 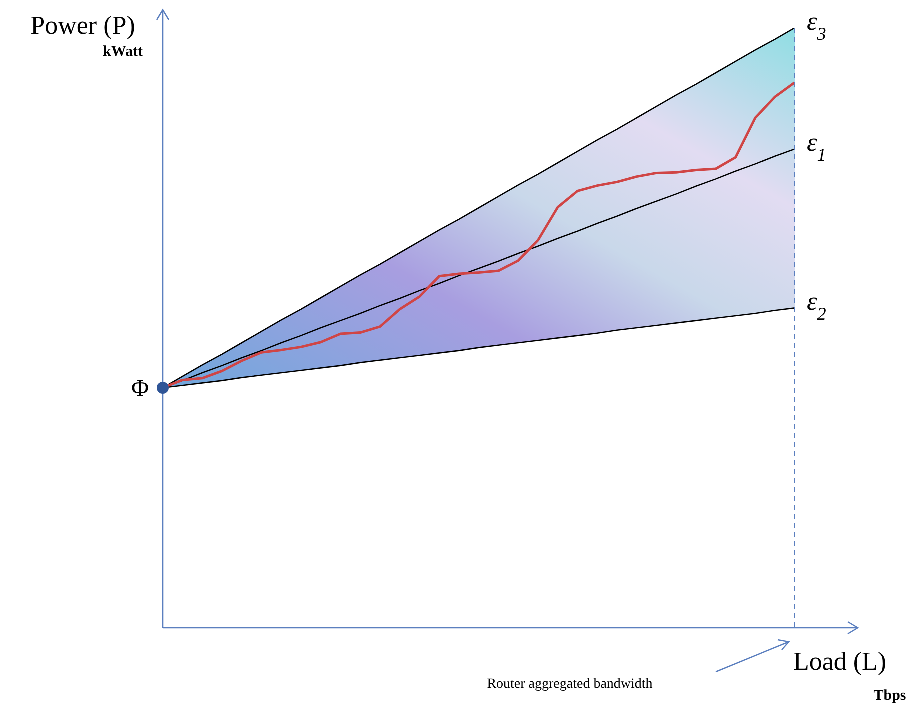 I want to click on series-label: ε$_{3}$, so click(x=816, y=25).